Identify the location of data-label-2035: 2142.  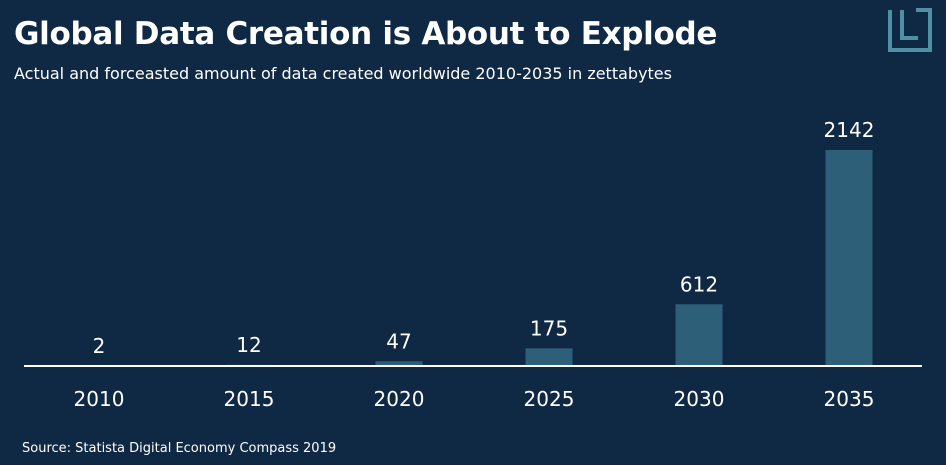
(849, 130).